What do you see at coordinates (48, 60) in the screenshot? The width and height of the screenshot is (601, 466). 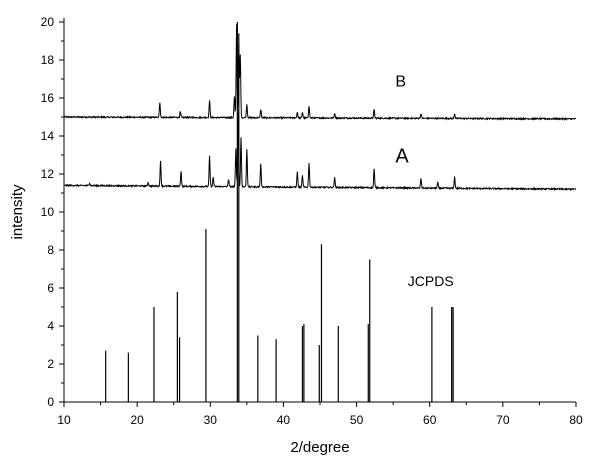 I see `y-tick-label: 18` at bounding box center [48, 60].